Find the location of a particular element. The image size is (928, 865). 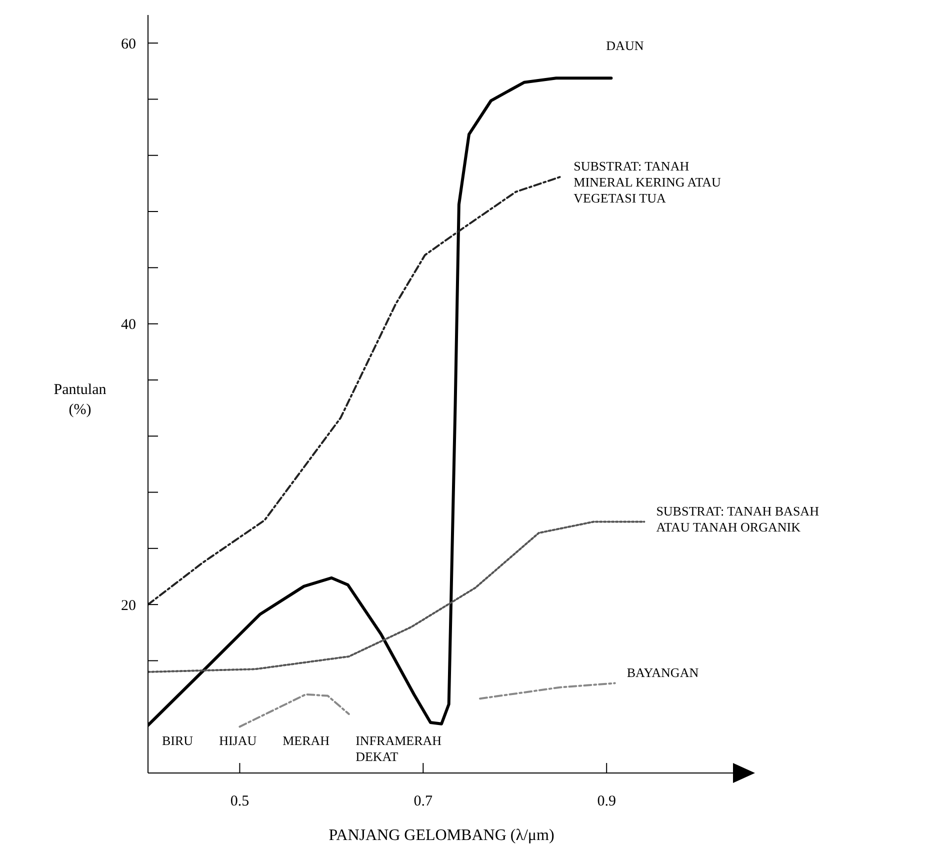

series-label: BAYANGAN is located at coordinates (663, 672).